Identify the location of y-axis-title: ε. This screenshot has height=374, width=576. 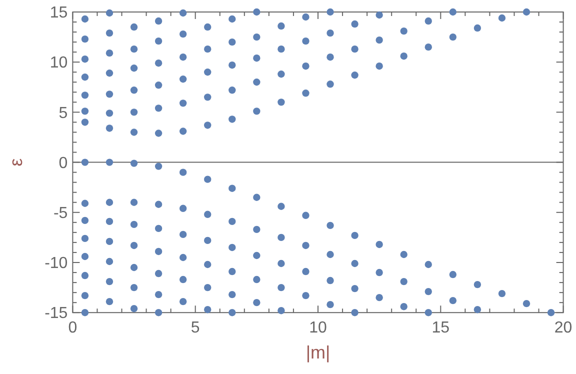
(16, 162).